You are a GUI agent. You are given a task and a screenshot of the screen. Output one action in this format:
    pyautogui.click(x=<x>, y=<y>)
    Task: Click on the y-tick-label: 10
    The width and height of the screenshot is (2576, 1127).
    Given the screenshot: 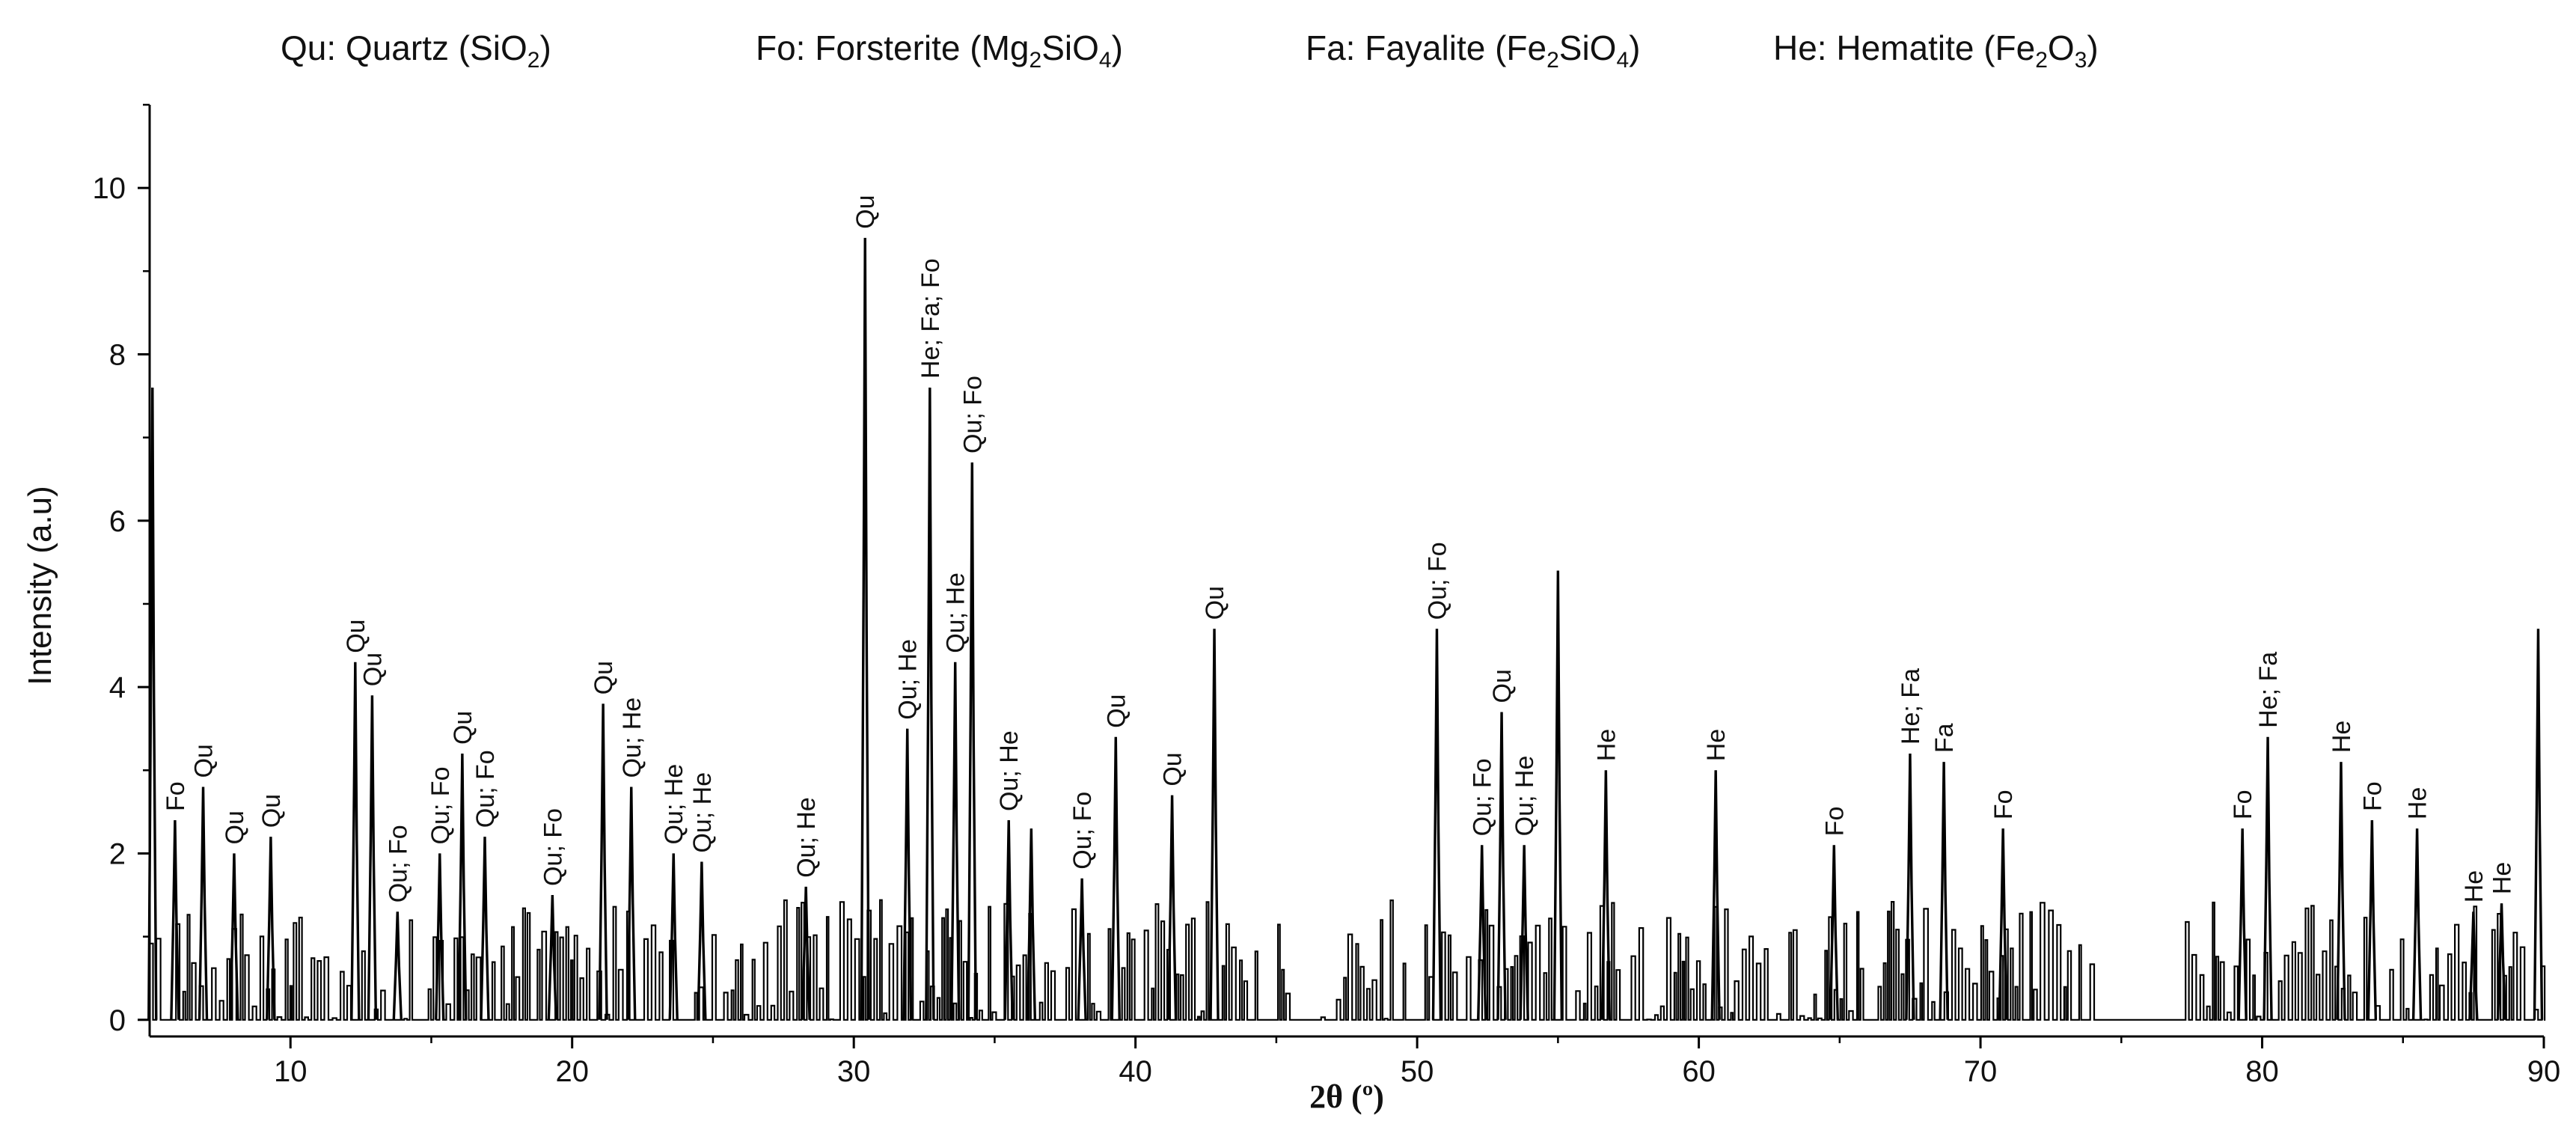 What is the action you would take?
    pyautogui.click(x=109, y=188)
    